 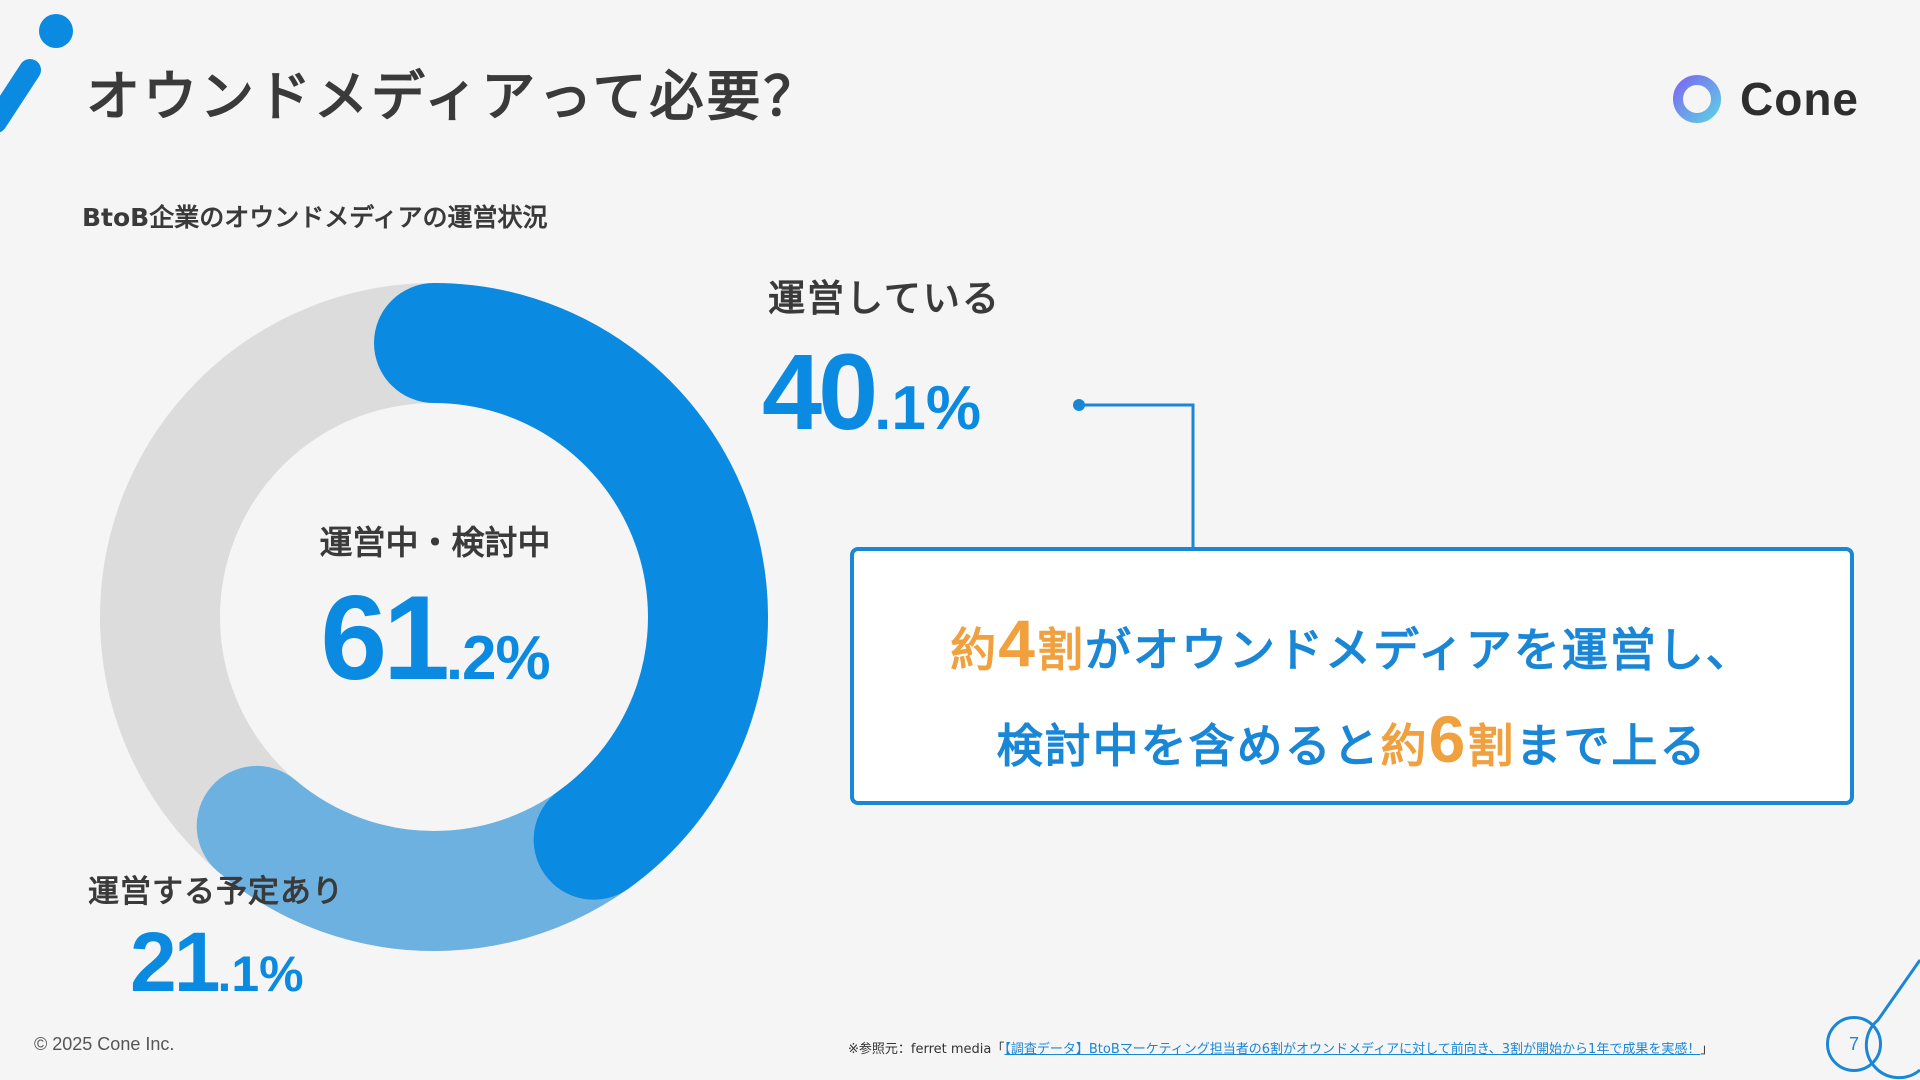 What do you see at coordinates (1017, 643) in the screenshot?
I see `callout-number-4: 4` at bounding box center [1017, 643].